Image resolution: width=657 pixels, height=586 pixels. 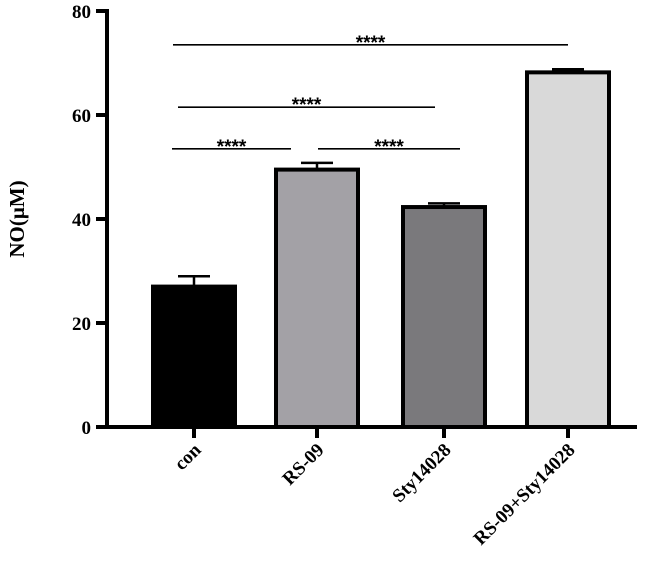 I want to click on y-axis-title: NO(μM), so click(x=17, y=218).